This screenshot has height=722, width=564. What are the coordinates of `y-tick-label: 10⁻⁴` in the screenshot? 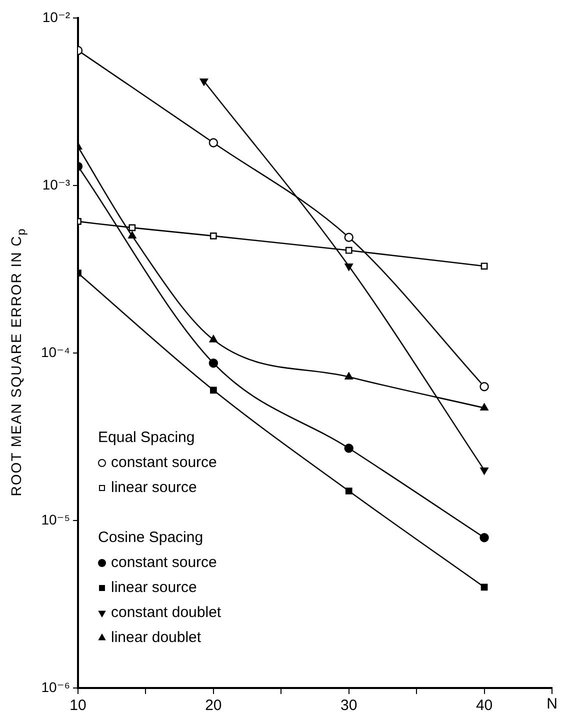 It's located at (55, 352).